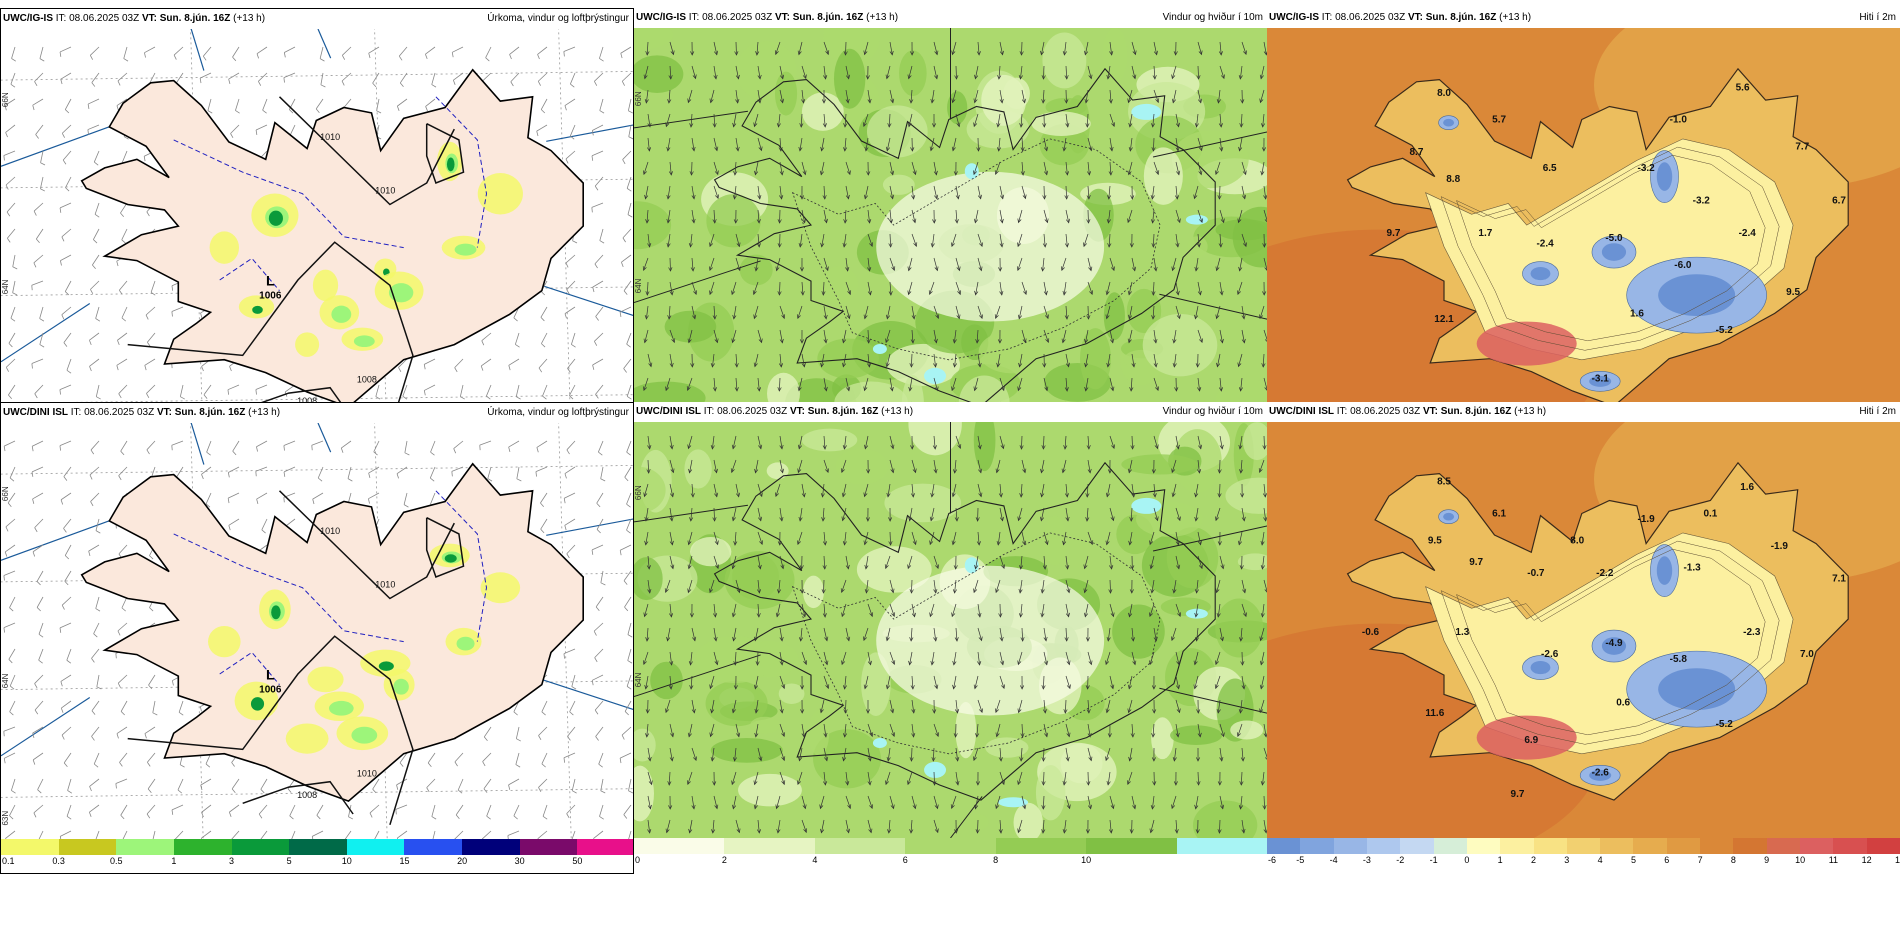 The width and height of the screenshot is (1900, 950). Describe the element at coordinates (1583, 855) in the screenshot. I see `temperature-legend: -6-5-4-3-2-1012345678910111213` at that location.